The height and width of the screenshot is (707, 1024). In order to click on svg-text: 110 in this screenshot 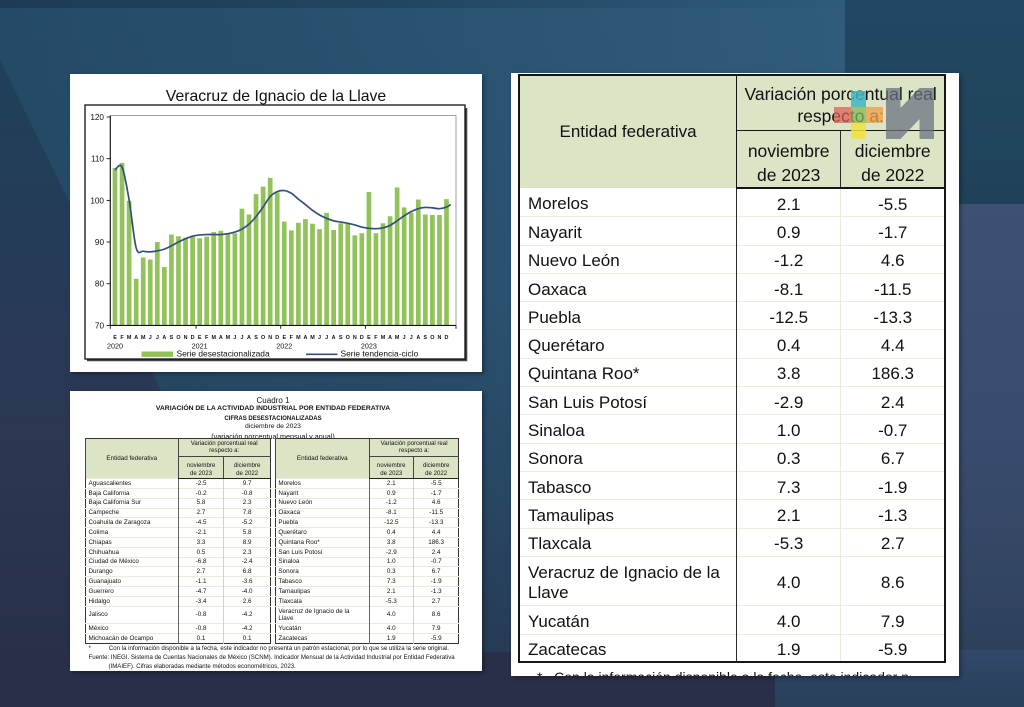, I will do `click(97, 159)`.